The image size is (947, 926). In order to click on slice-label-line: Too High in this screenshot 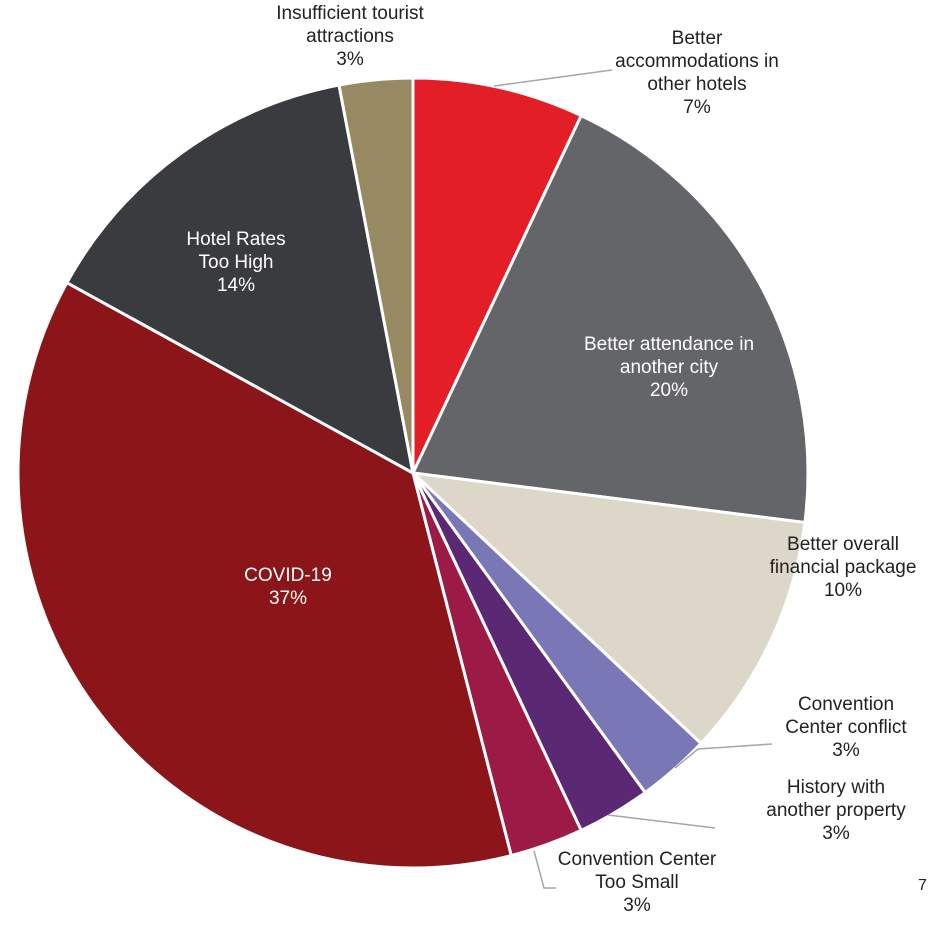, I will do `click(236, 262)`.